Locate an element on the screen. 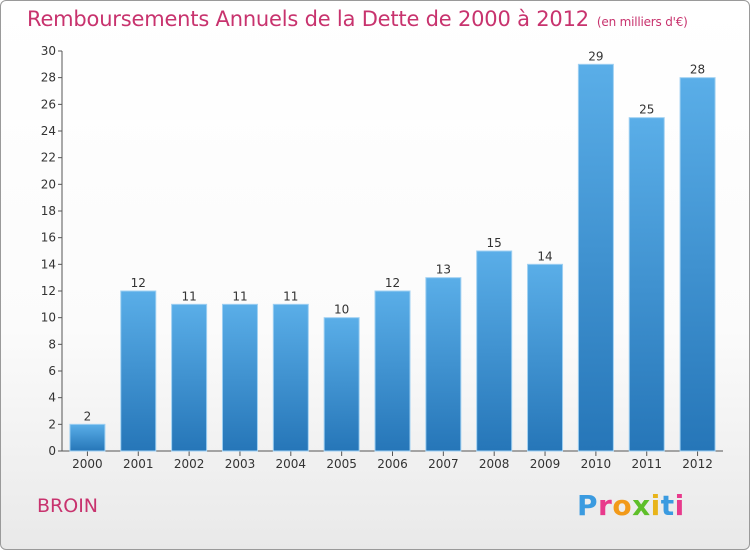 The width and height of the screenshot is (750, 550). x-tick-label: 2004 is located at coordinates (291, 464).